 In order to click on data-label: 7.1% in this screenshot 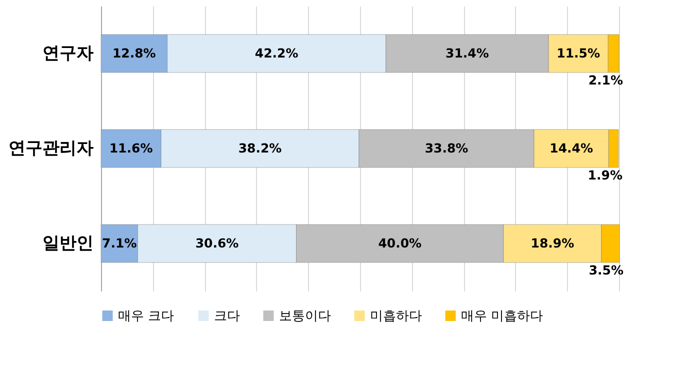, I will do `click(120, 243)`.